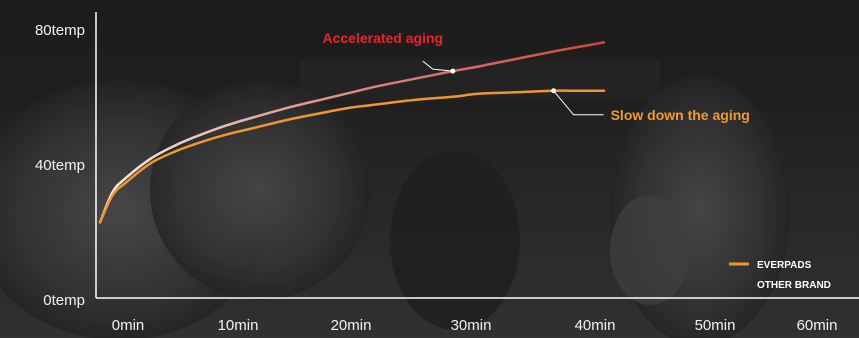 This screenshot has width=859, height=338. What do you see at coordinates (784, 265) in the screenshot?
I see `legend-label-everpads: EVERPADS` at bounding box center [784, 265].